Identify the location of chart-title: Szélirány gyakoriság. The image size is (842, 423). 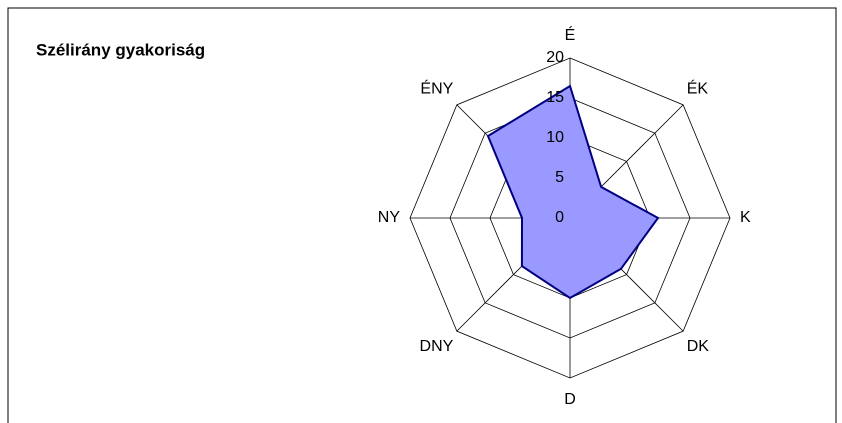
(120, 49).